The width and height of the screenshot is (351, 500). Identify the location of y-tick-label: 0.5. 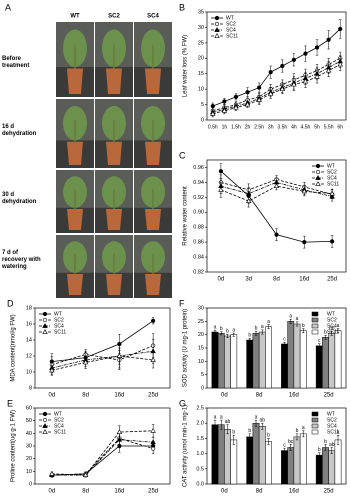
(200, 469).